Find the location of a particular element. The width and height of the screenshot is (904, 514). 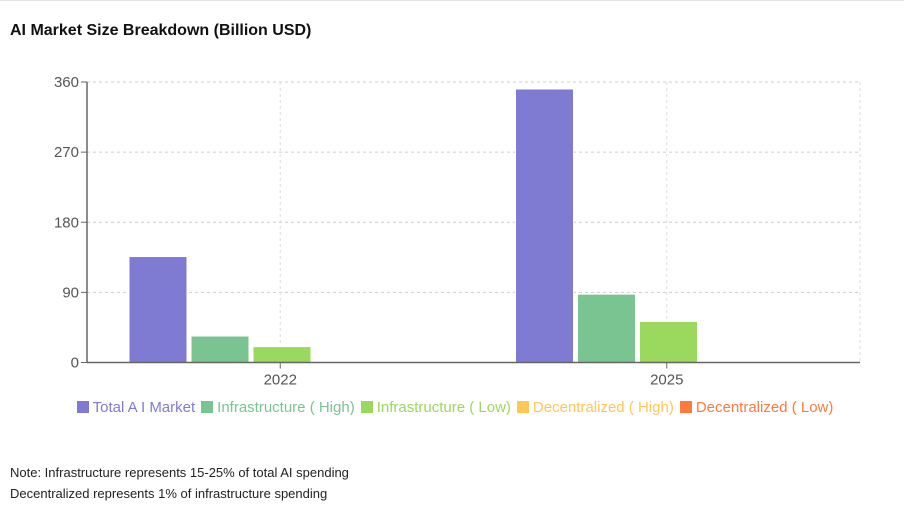

legend-label: Decentralized ( Low) is located at coordinates (764, 407).